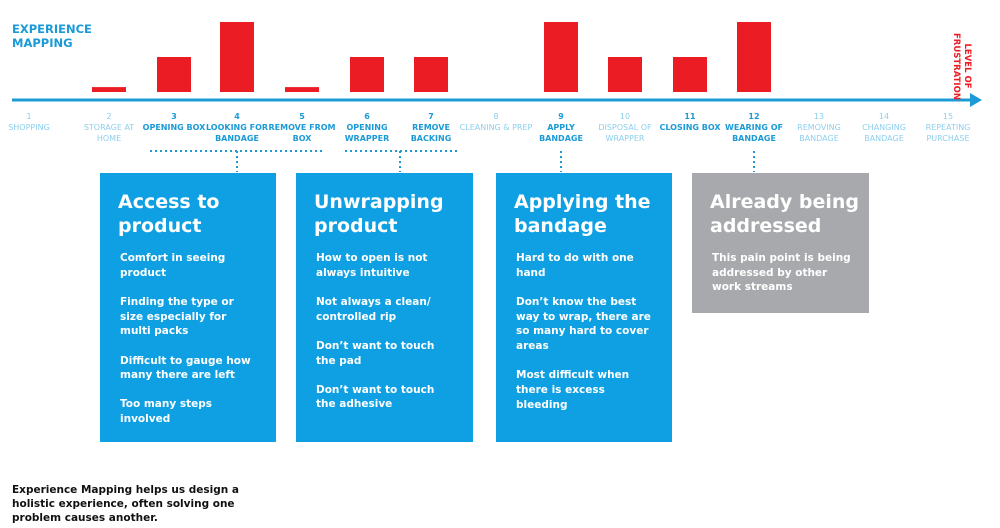 The width and height of the screenshot is (1000, 528). Describe the element at coordinates (302, 133) in the screenshot. I see `step-label: REMOVE FROM BOX` at that location.